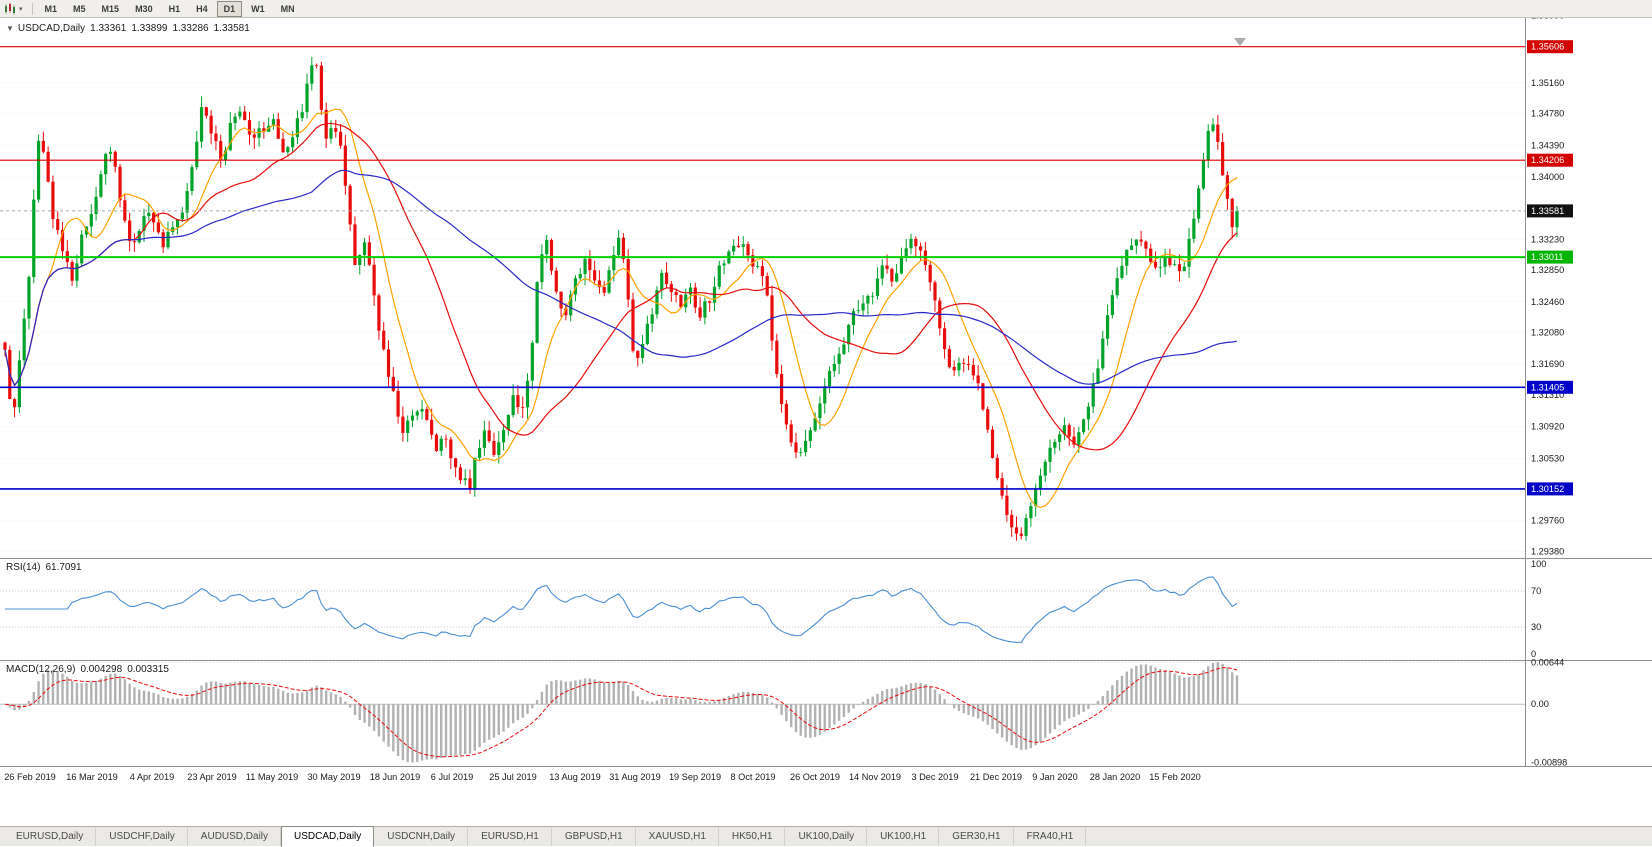 This screenshot has height=847, width=1652. I want to click on svg-text: 21 Dec 2019, so click(996, 777).